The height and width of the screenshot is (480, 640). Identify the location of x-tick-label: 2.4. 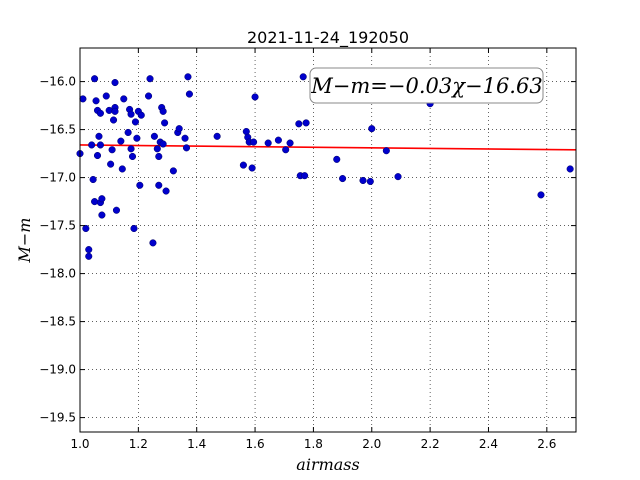
(488, 444).